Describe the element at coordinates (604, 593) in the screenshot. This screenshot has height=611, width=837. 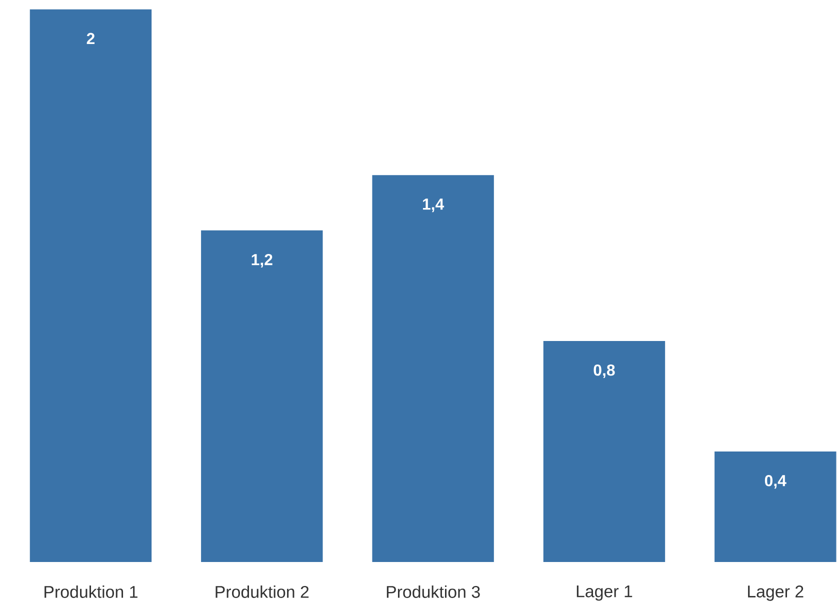
I see `x-tick-label: Lager 1` at that location.